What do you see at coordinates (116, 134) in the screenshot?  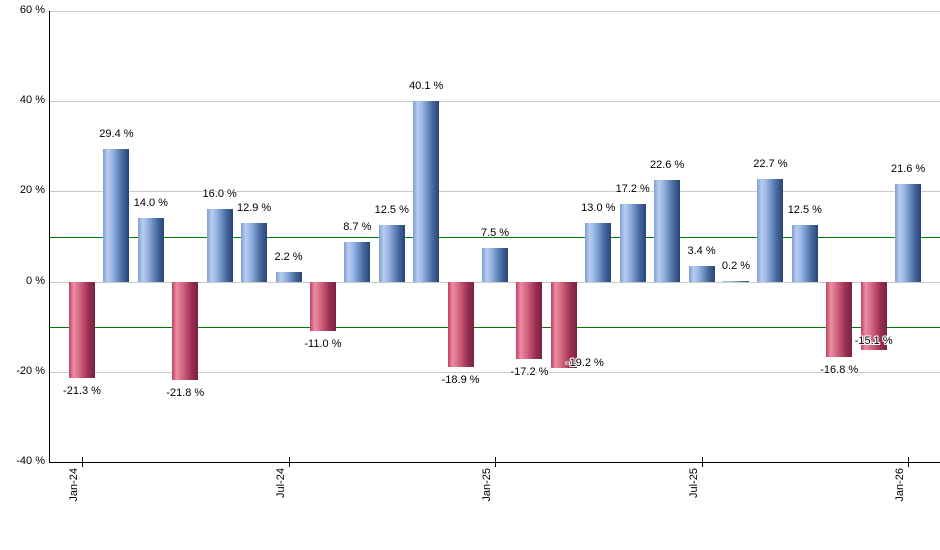 I see `bar-value-label: 29.4 %` at bounding box center [116, 134].